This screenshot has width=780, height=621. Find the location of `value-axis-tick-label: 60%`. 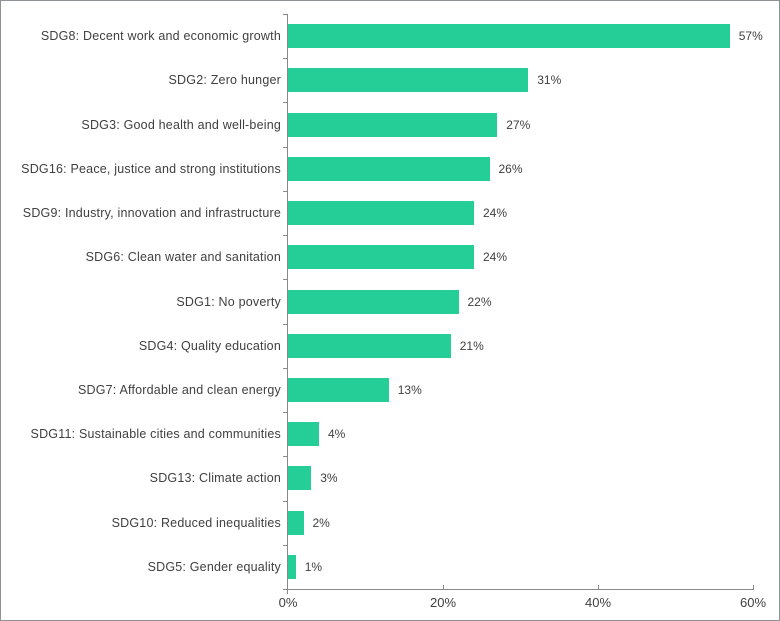

value-axis-tick-label: 60% is located at coordinates (753, 602).